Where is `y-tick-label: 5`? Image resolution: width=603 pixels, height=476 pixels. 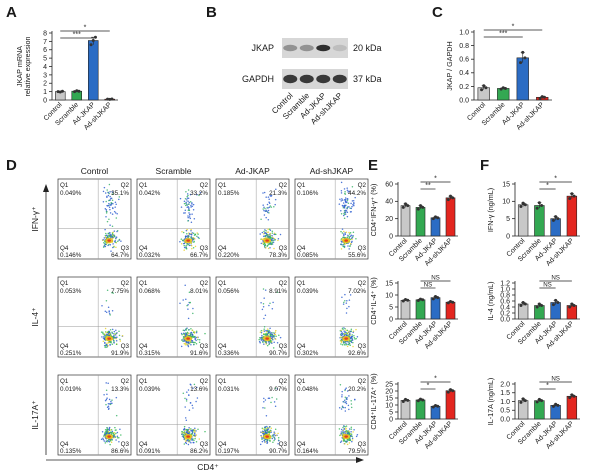
y-tick-label: 5 is located at coordinates (391, 307).